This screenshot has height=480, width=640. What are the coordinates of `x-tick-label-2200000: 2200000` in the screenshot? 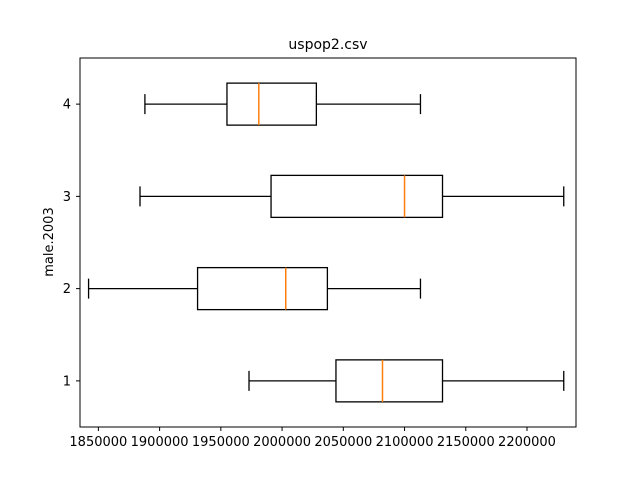 It's located at (527, 442).